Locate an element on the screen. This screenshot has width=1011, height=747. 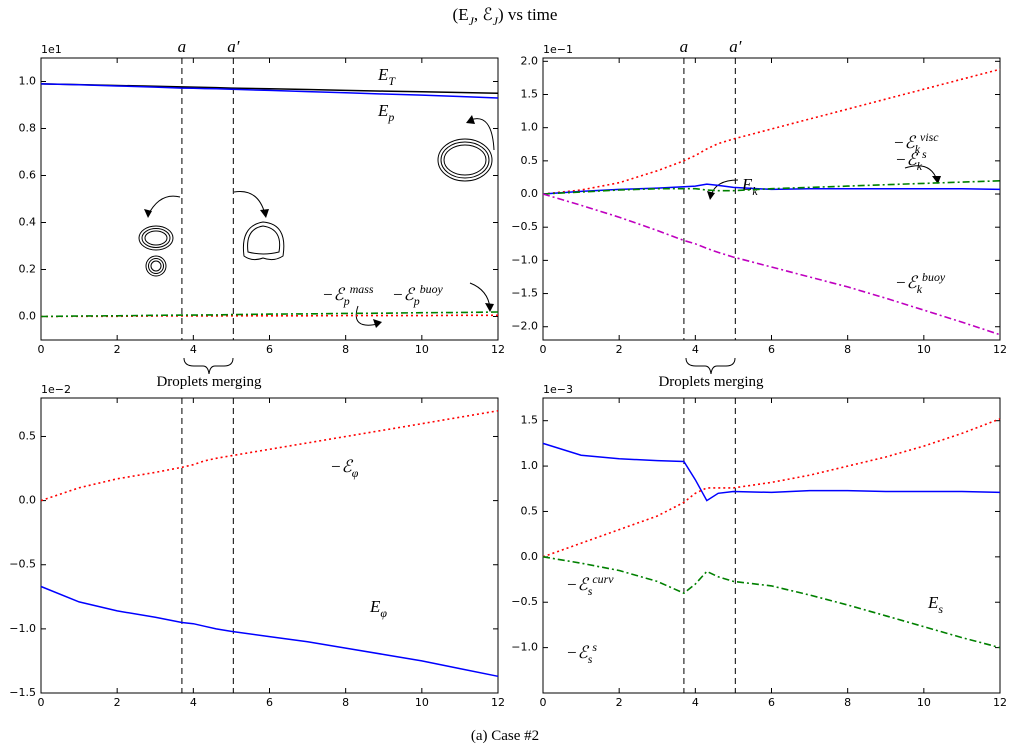
series-label: −ℰ_s^curv is located at coordinates (590, 585).